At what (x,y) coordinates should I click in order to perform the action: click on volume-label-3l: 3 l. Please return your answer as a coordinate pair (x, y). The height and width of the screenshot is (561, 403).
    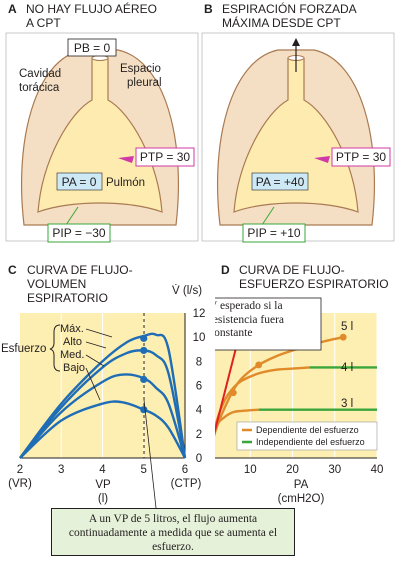
    Looking at the image, I should click on (347, 404).